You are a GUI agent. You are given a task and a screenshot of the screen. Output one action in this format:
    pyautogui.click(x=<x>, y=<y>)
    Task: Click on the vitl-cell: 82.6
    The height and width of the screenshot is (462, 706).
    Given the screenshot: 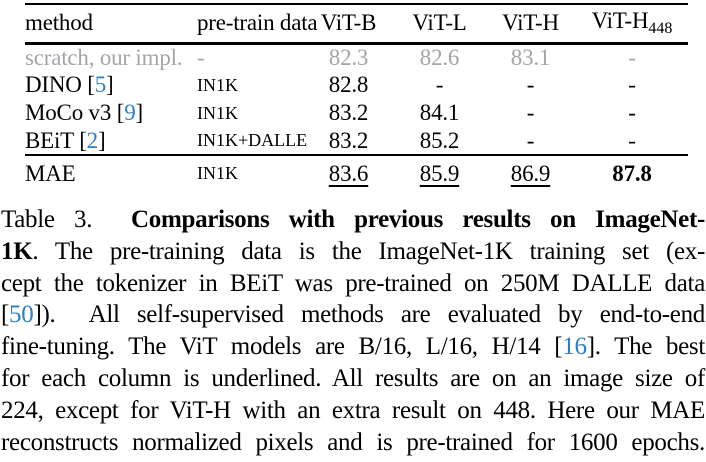 What is the action you would take?
    pyautogui.click(x=439, y=57)
    